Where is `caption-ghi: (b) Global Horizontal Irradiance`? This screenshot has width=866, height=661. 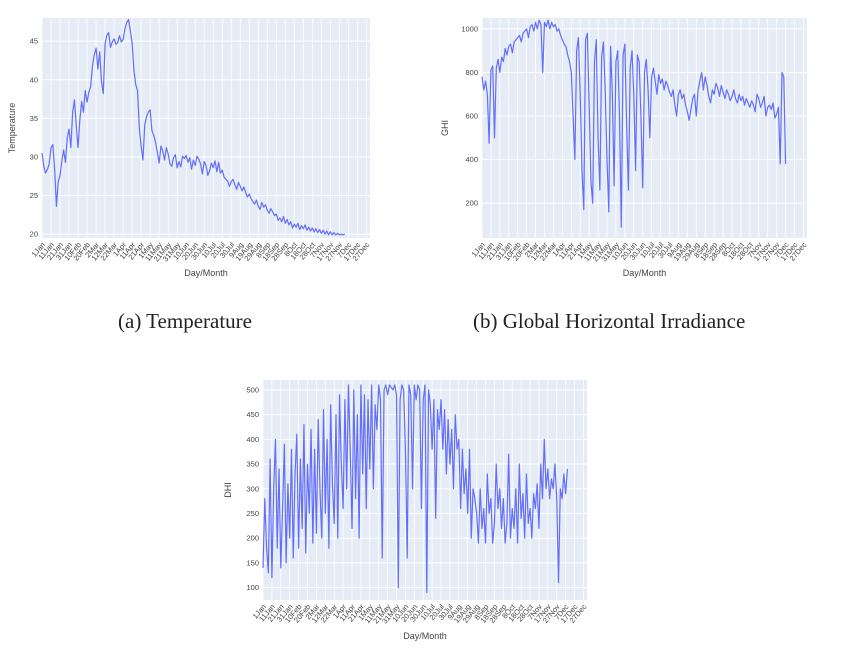
caption-ghi: (b) Global Horizontal Irradiance is located at coordinates (609, 321).